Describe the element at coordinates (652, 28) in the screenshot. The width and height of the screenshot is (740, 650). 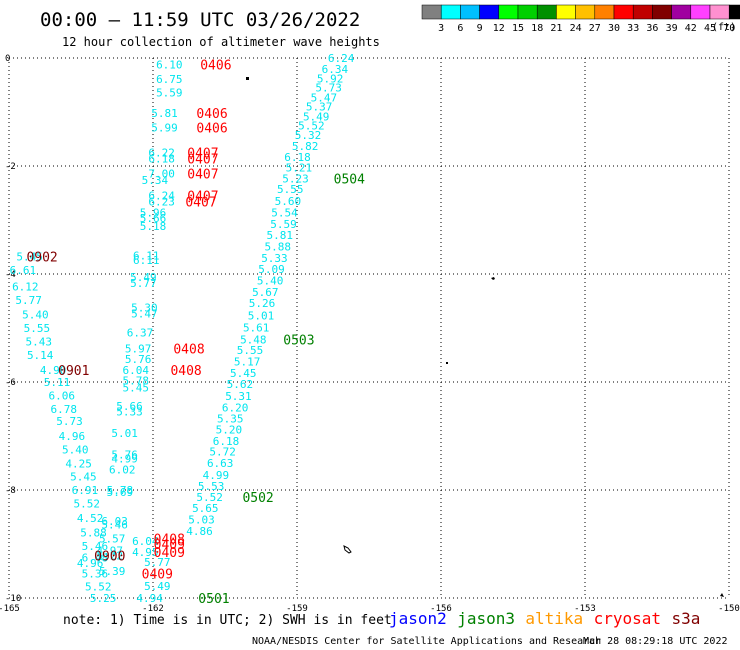
I see `color-scale-label: 36` at that location.